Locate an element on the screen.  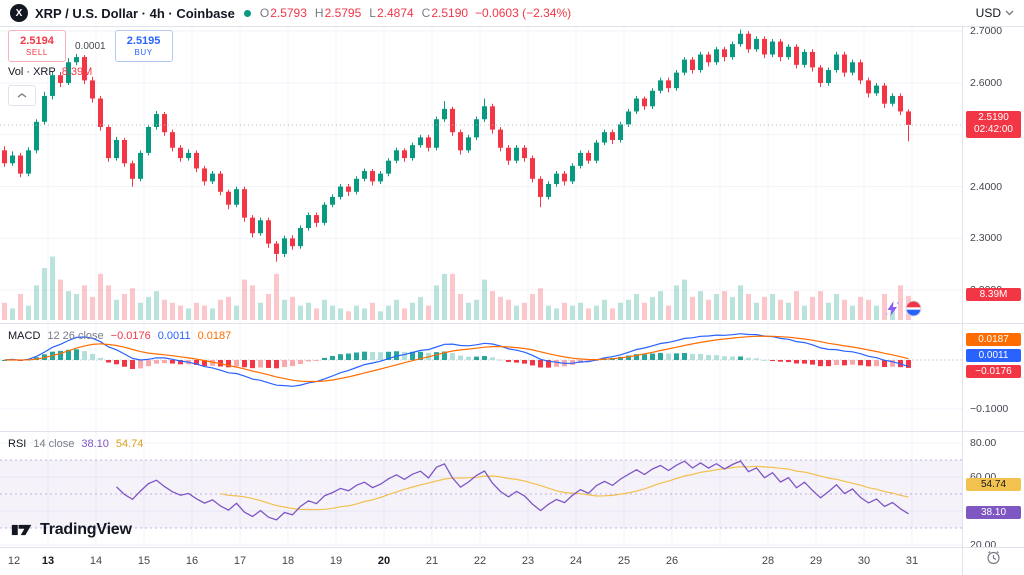
rsi-value-badge: 38.10 is located at coordinates (993, 513).